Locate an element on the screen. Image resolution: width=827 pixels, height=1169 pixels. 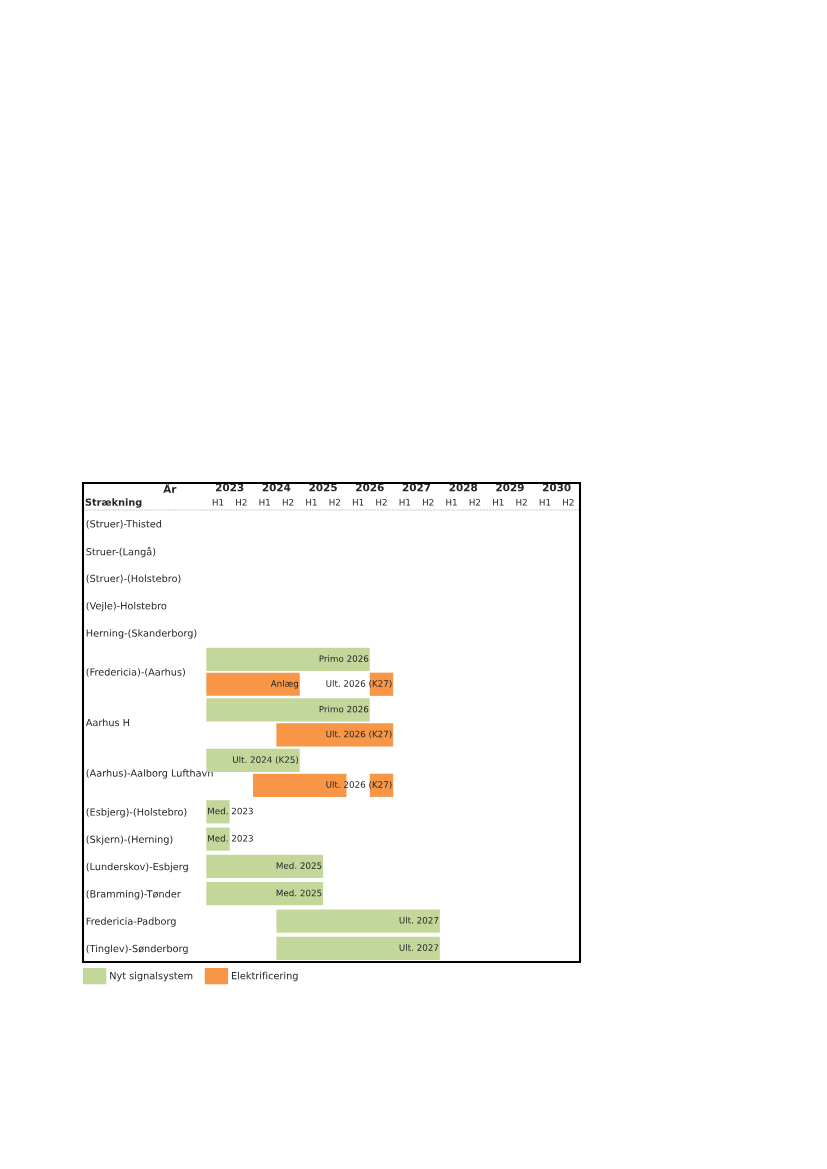
x-tick-label: 2026 is located at coordinates (370, 487).